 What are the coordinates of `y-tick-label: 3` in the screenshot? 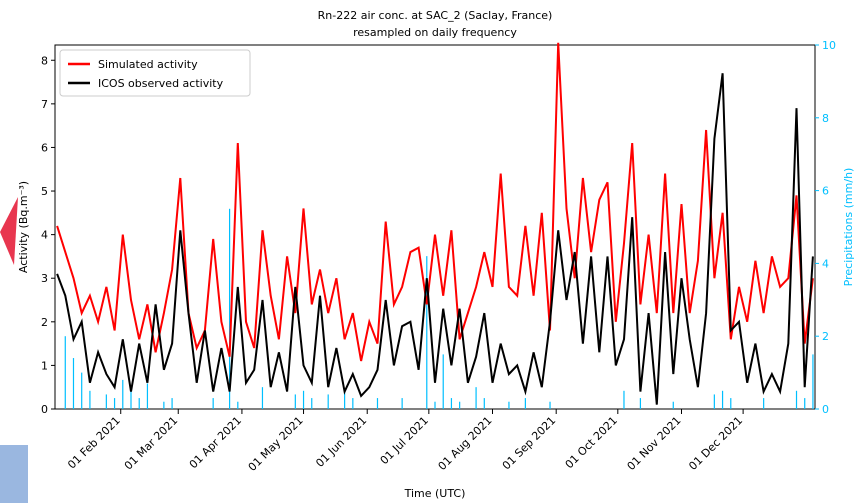 It's located at (44, 278).